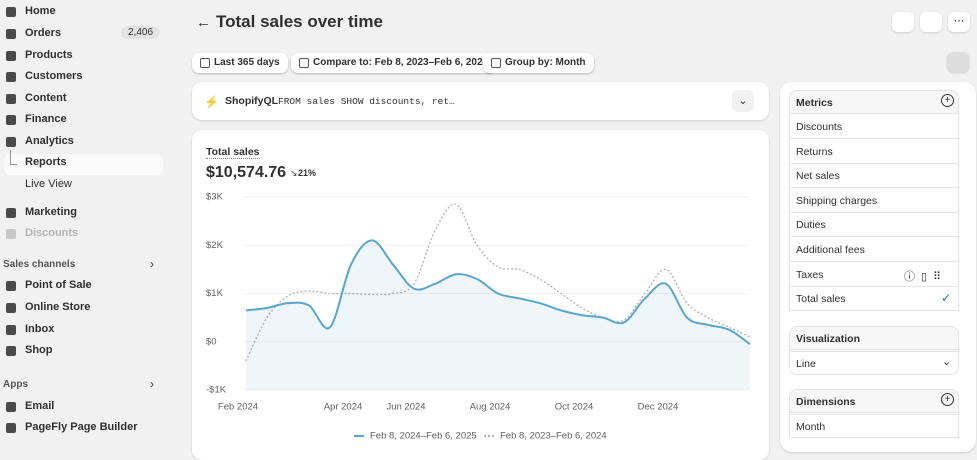 This screenshot has height=460, width=977. I want to click on more-button: ⋯, so click(959, 22).